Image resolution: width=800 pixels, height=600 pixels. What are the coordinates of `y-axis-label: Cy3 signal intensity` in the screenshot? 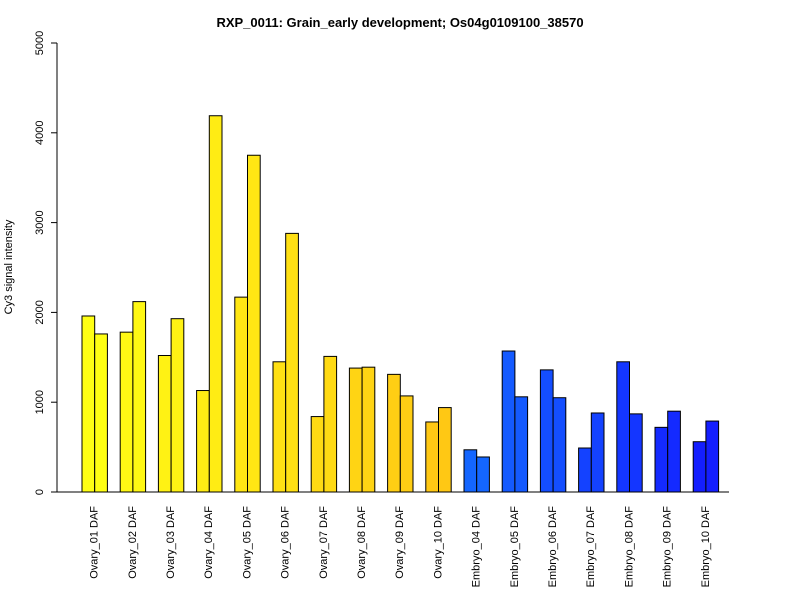 It's located at (9, 266).